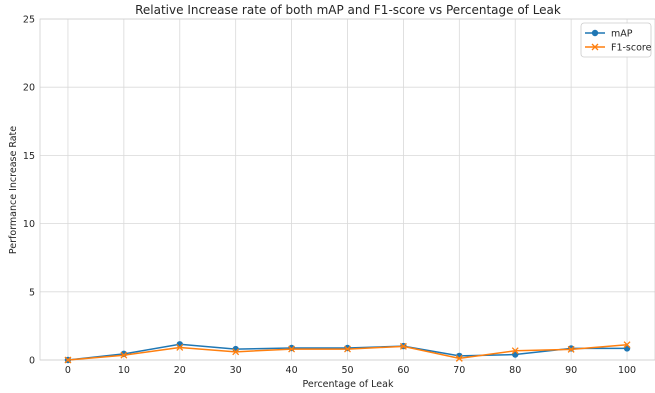 This screenshot has height=393, width=655. Describe the element at coordinates (68, 370) in the screenshot. I see `x-tick-label: 0` at that location.